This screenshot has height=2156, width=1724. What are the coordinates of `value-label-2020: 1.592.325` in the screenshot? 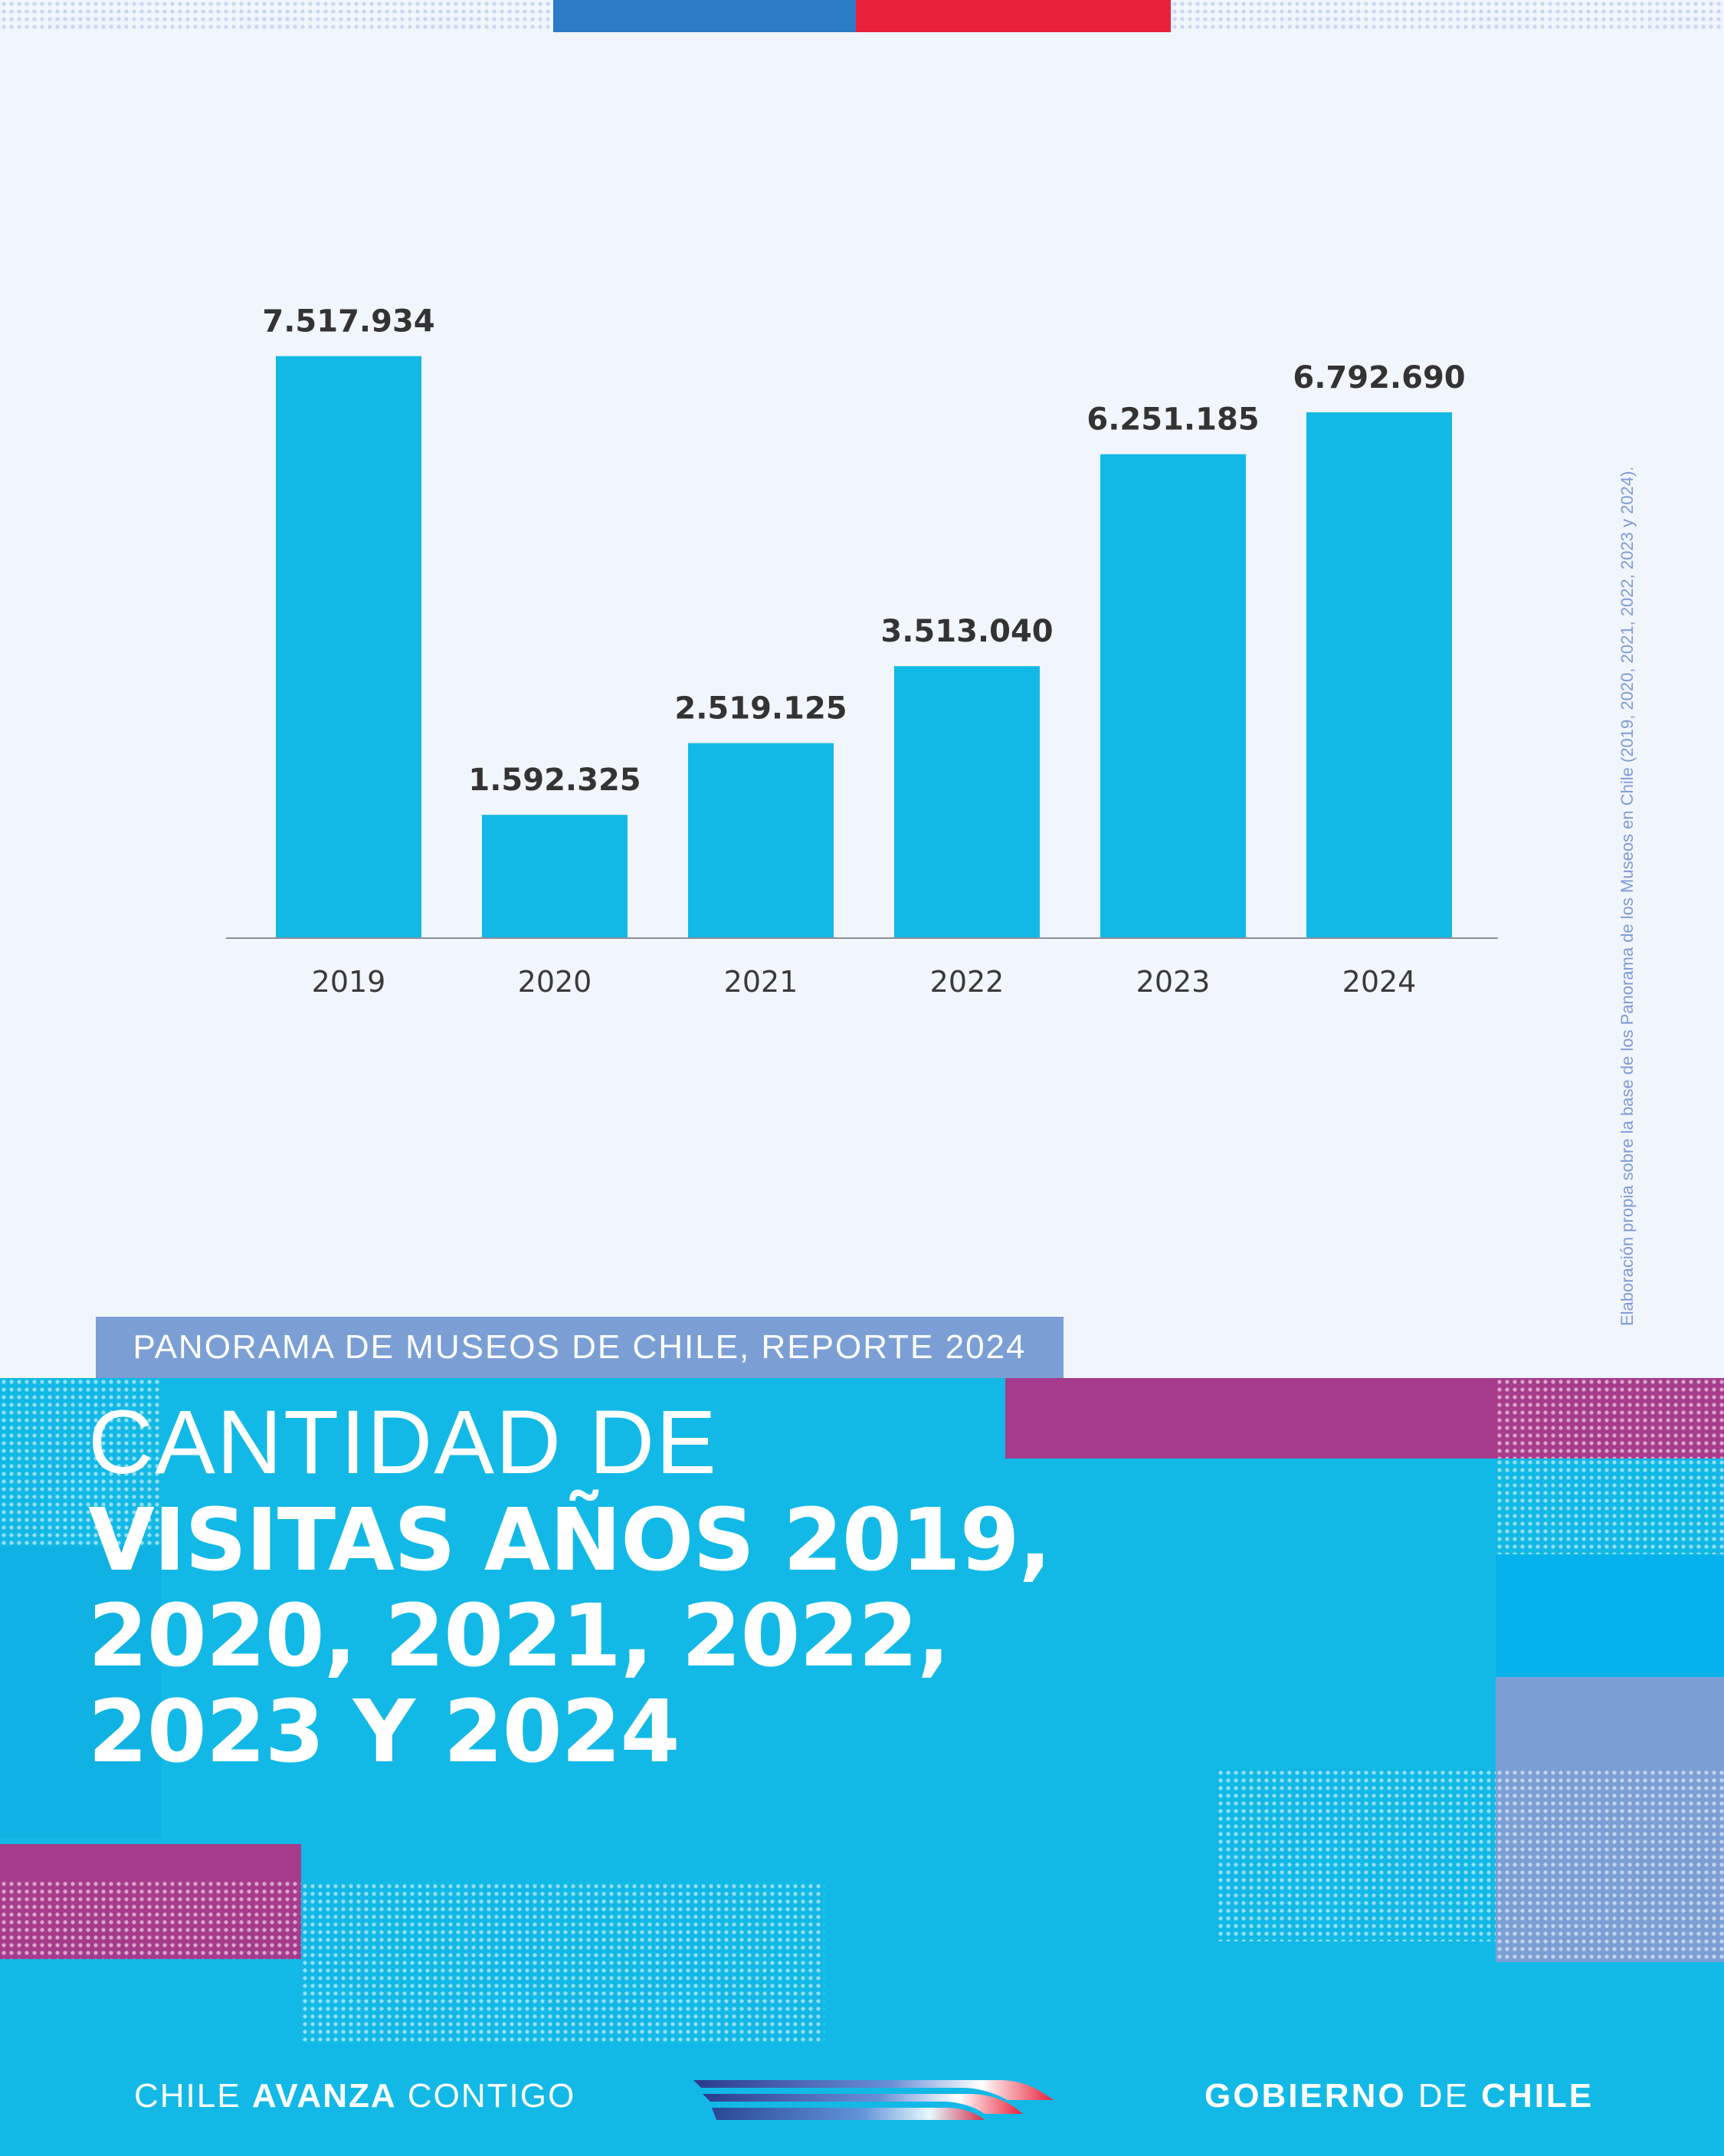 It's located at (554, 780).